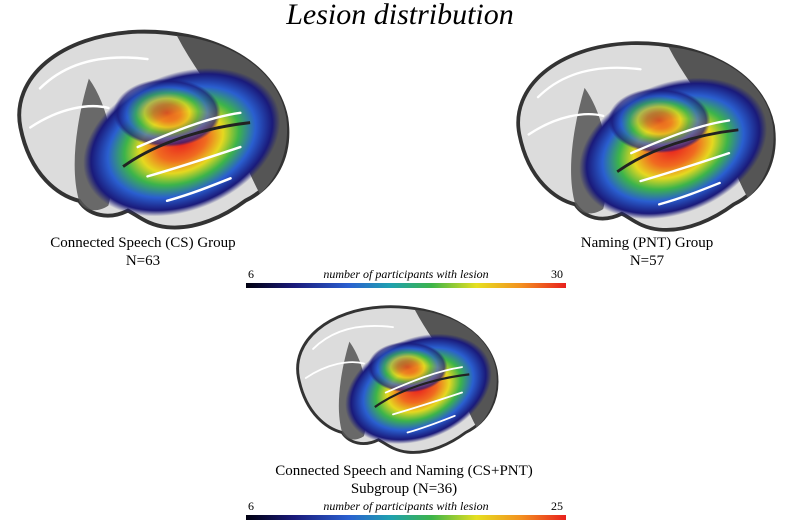 The height and width of the screenshot is (528, 800). I want to click on panel-n: N=57, so click(647, 261).